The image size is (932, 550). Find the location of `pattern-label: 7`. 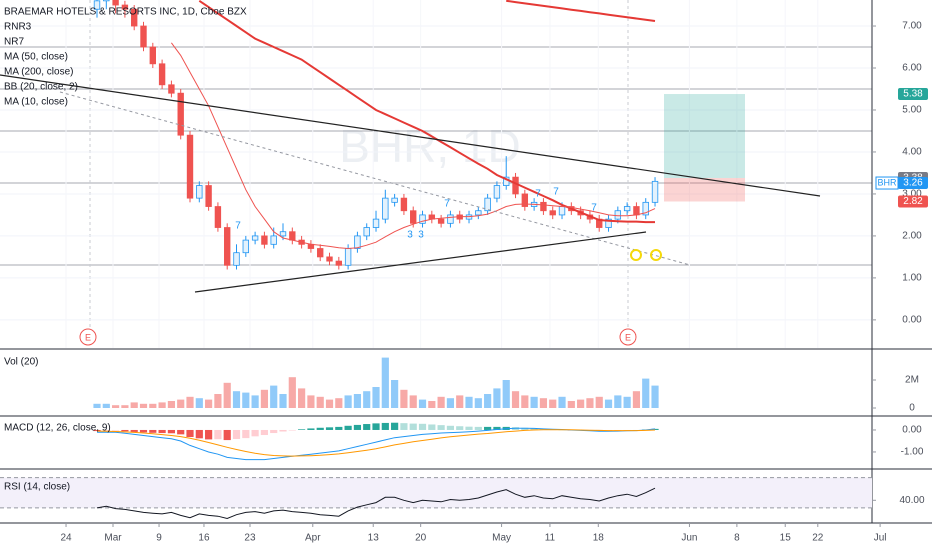

pattern-label: 7 is located at coordinates (238, 226).